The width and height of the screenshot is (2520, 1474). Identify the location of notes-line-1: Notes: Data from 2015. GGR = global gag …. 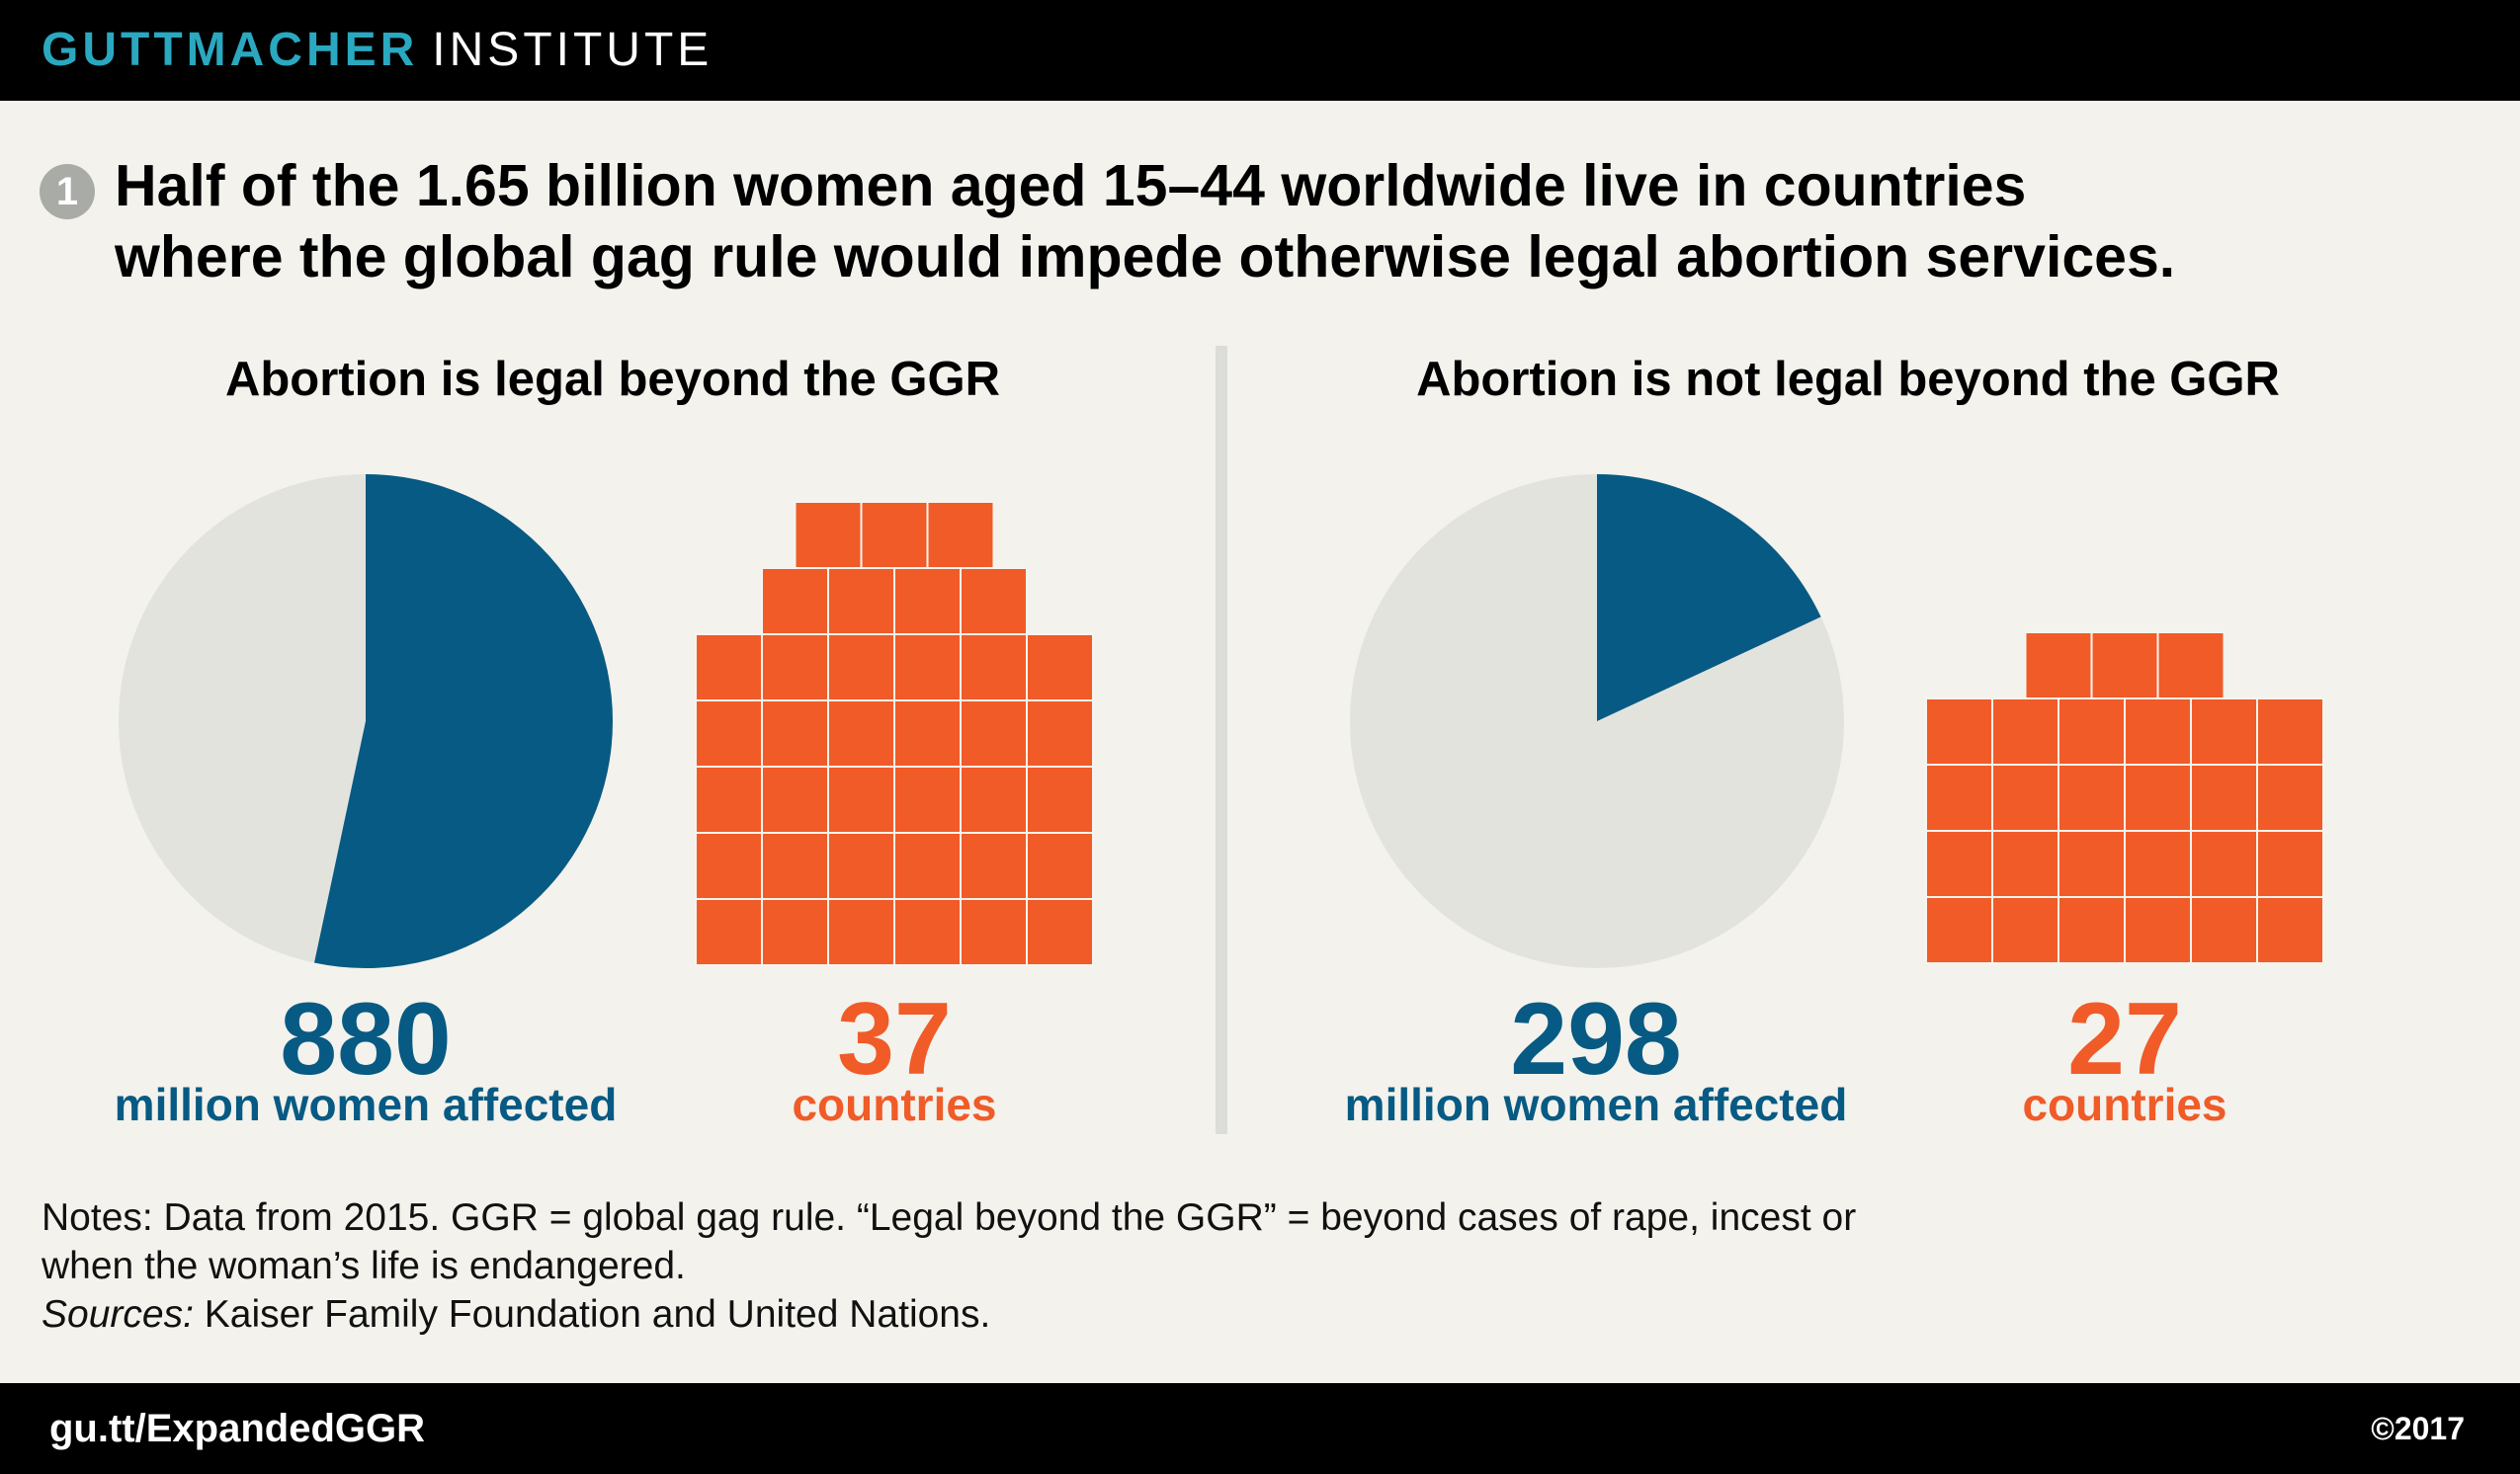
(949, 1217).